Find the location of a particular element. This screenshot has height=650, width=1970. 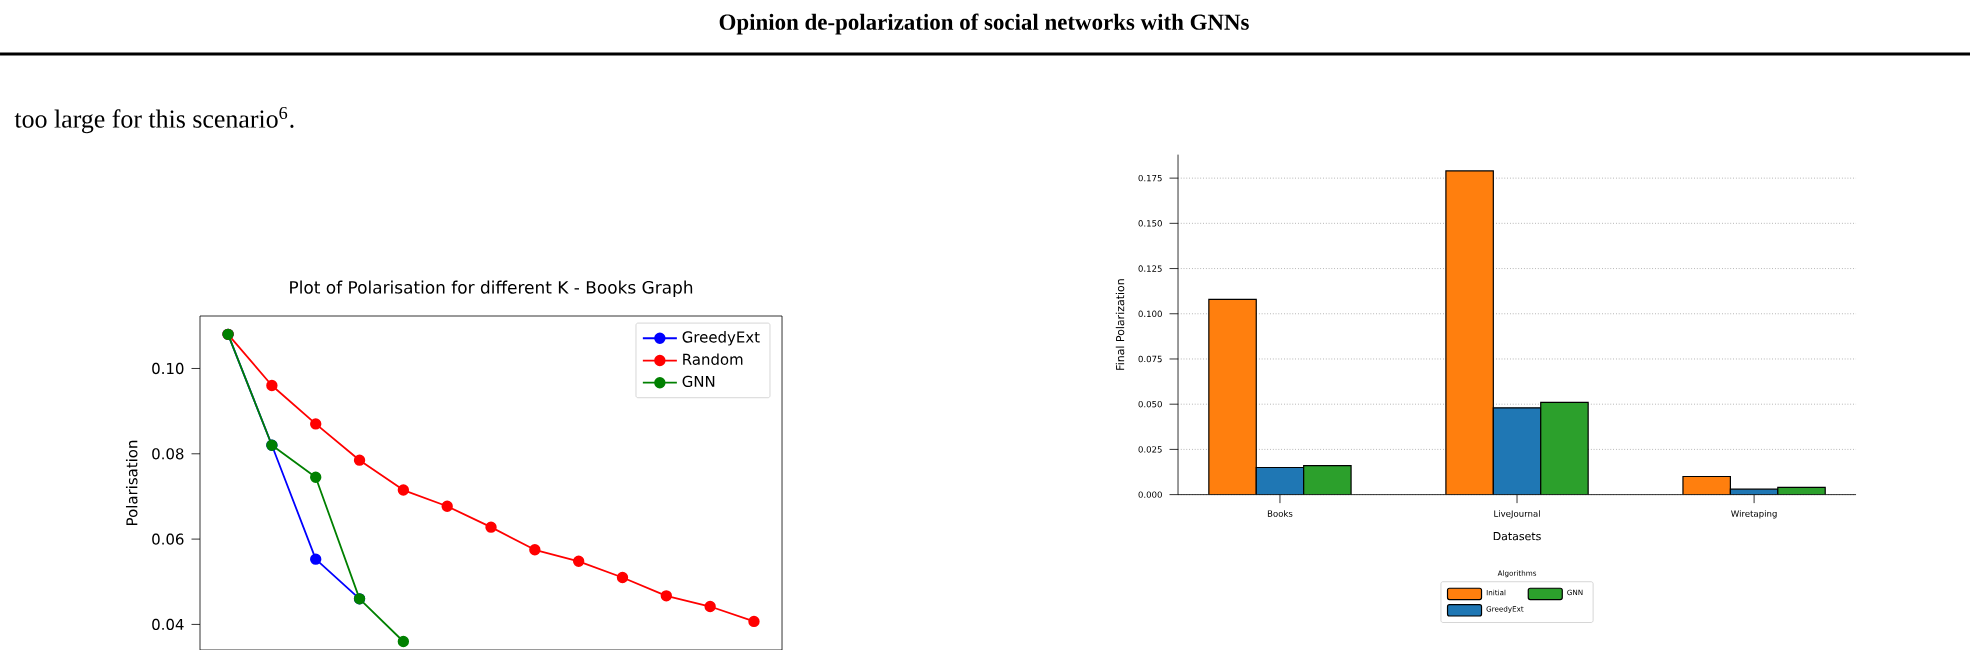

text: Opinion de-polarization of social networks with GNNs is located at coordinates (984, 24).